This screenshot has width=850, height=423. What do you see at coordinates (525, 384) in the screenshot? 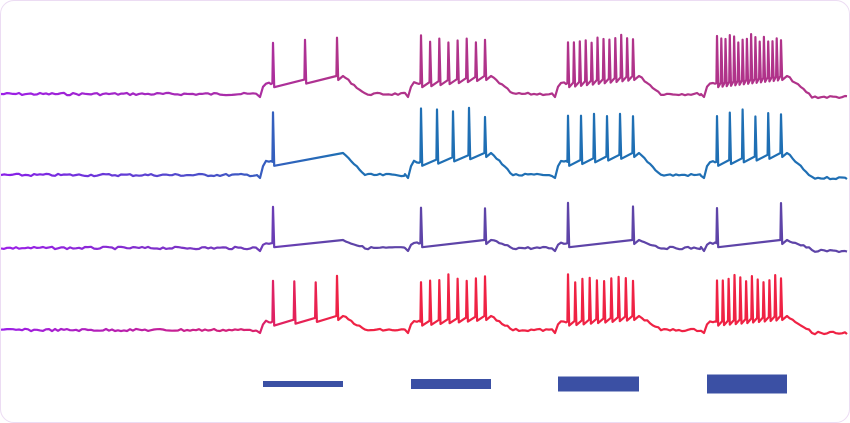
I see `stimulus-bars-layer` at bounding box center [525, 384].